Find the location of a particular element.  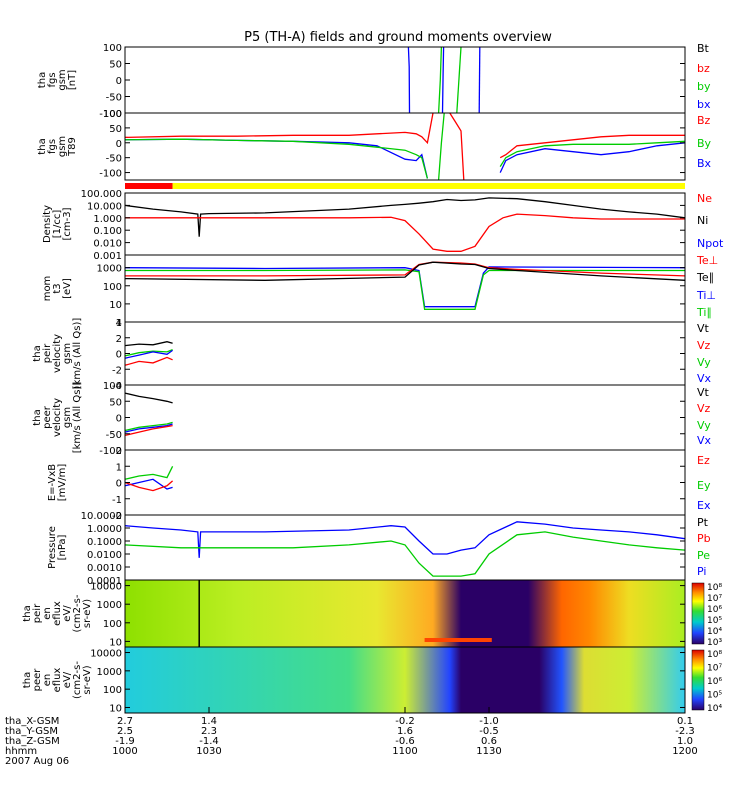

y-tick-label: 100.000 is located at coordinates (101, 194).